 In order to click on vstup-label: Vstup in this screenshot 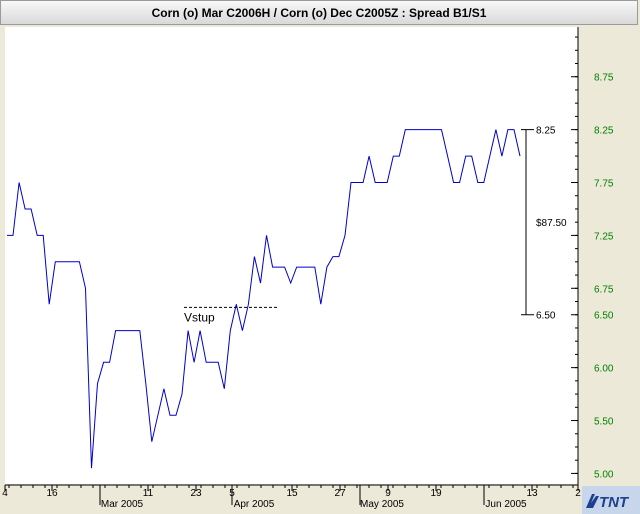, I will do `click(199, 317)`.